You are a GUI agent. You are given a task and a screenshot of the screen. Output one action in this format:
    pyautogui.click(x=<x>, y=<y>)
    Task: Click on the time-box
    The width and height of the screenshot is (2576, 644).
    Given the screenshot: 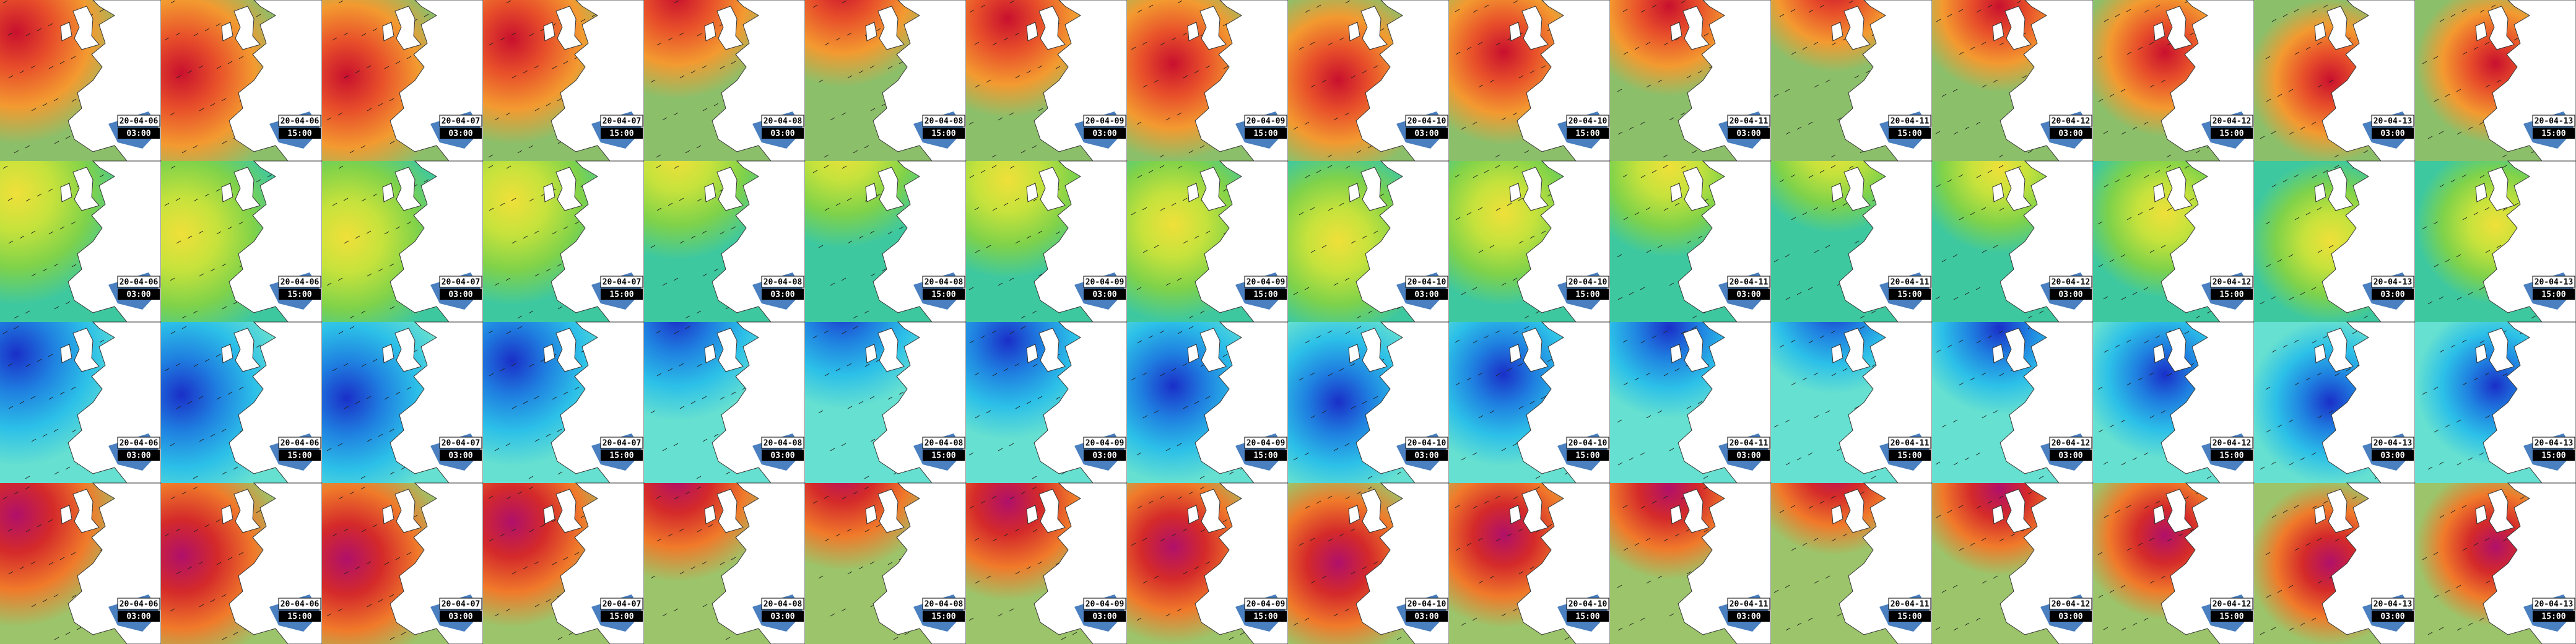 What is the action you would take?
    pyautogui.click(x=2554, y=455)
    